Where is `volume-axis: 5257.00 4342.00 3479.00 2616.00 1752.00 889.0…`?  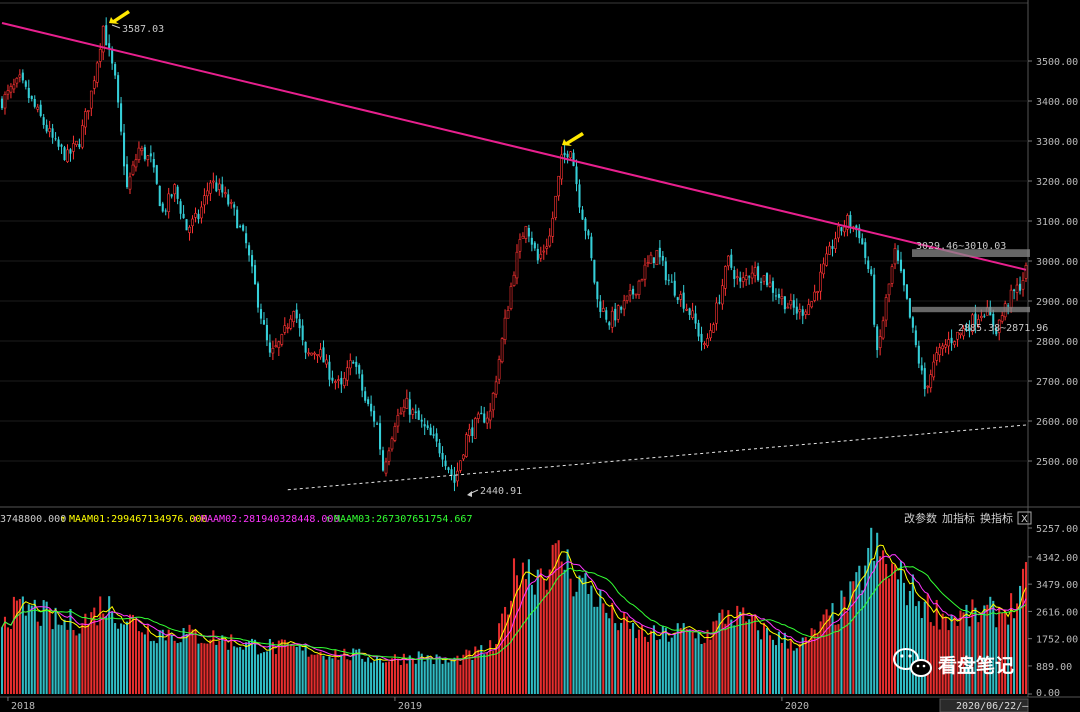
volume-axis: 5257.00 4342.00 3479.00 2616.00 1752.00 889.0… is located at coordinates (1053, 611).